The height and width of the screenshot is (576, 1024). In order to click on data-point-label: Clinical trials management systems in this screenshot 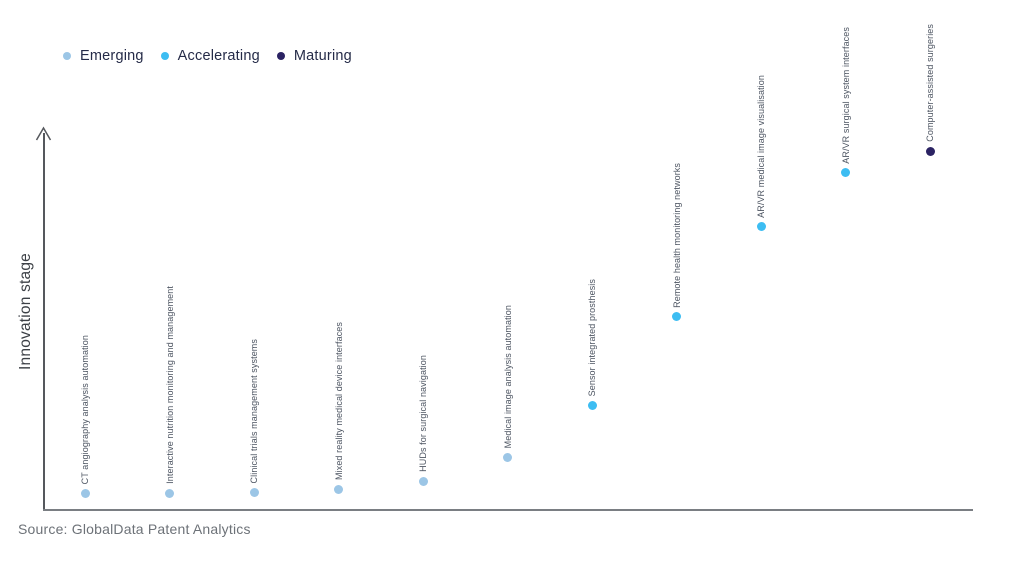, I will do `click(254, 410)`.